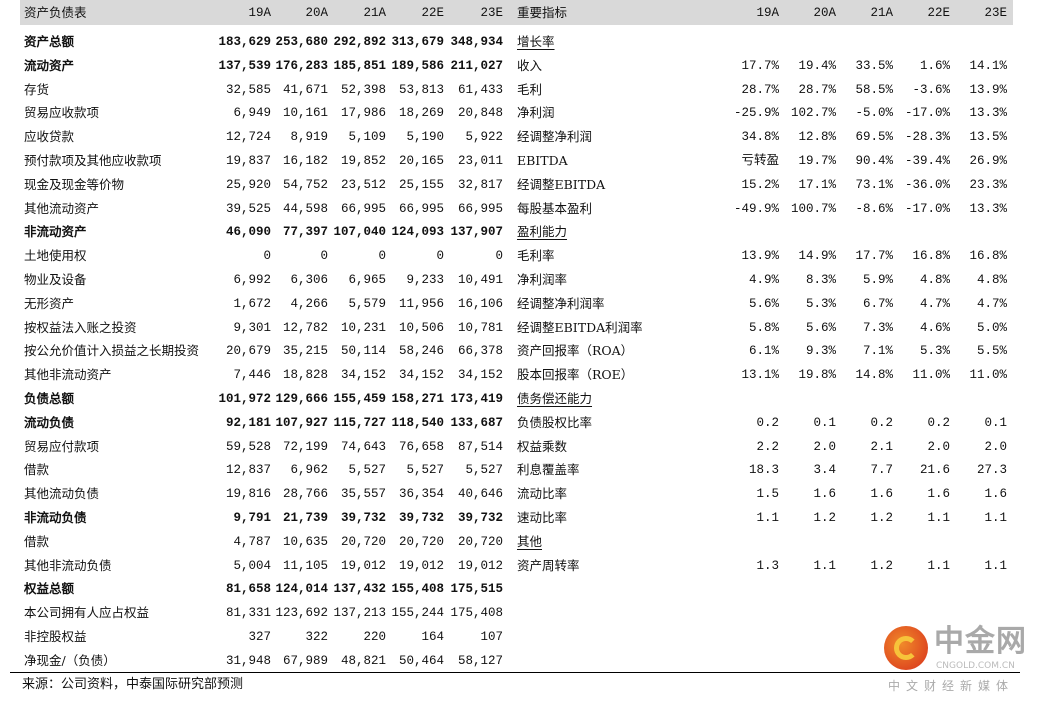 This screenshot has width=1041, height=701. What do you see at coordinates (756, 208) in the screenshot?
I see `cell-value: -49.9%` at bounding box center [756, 208].